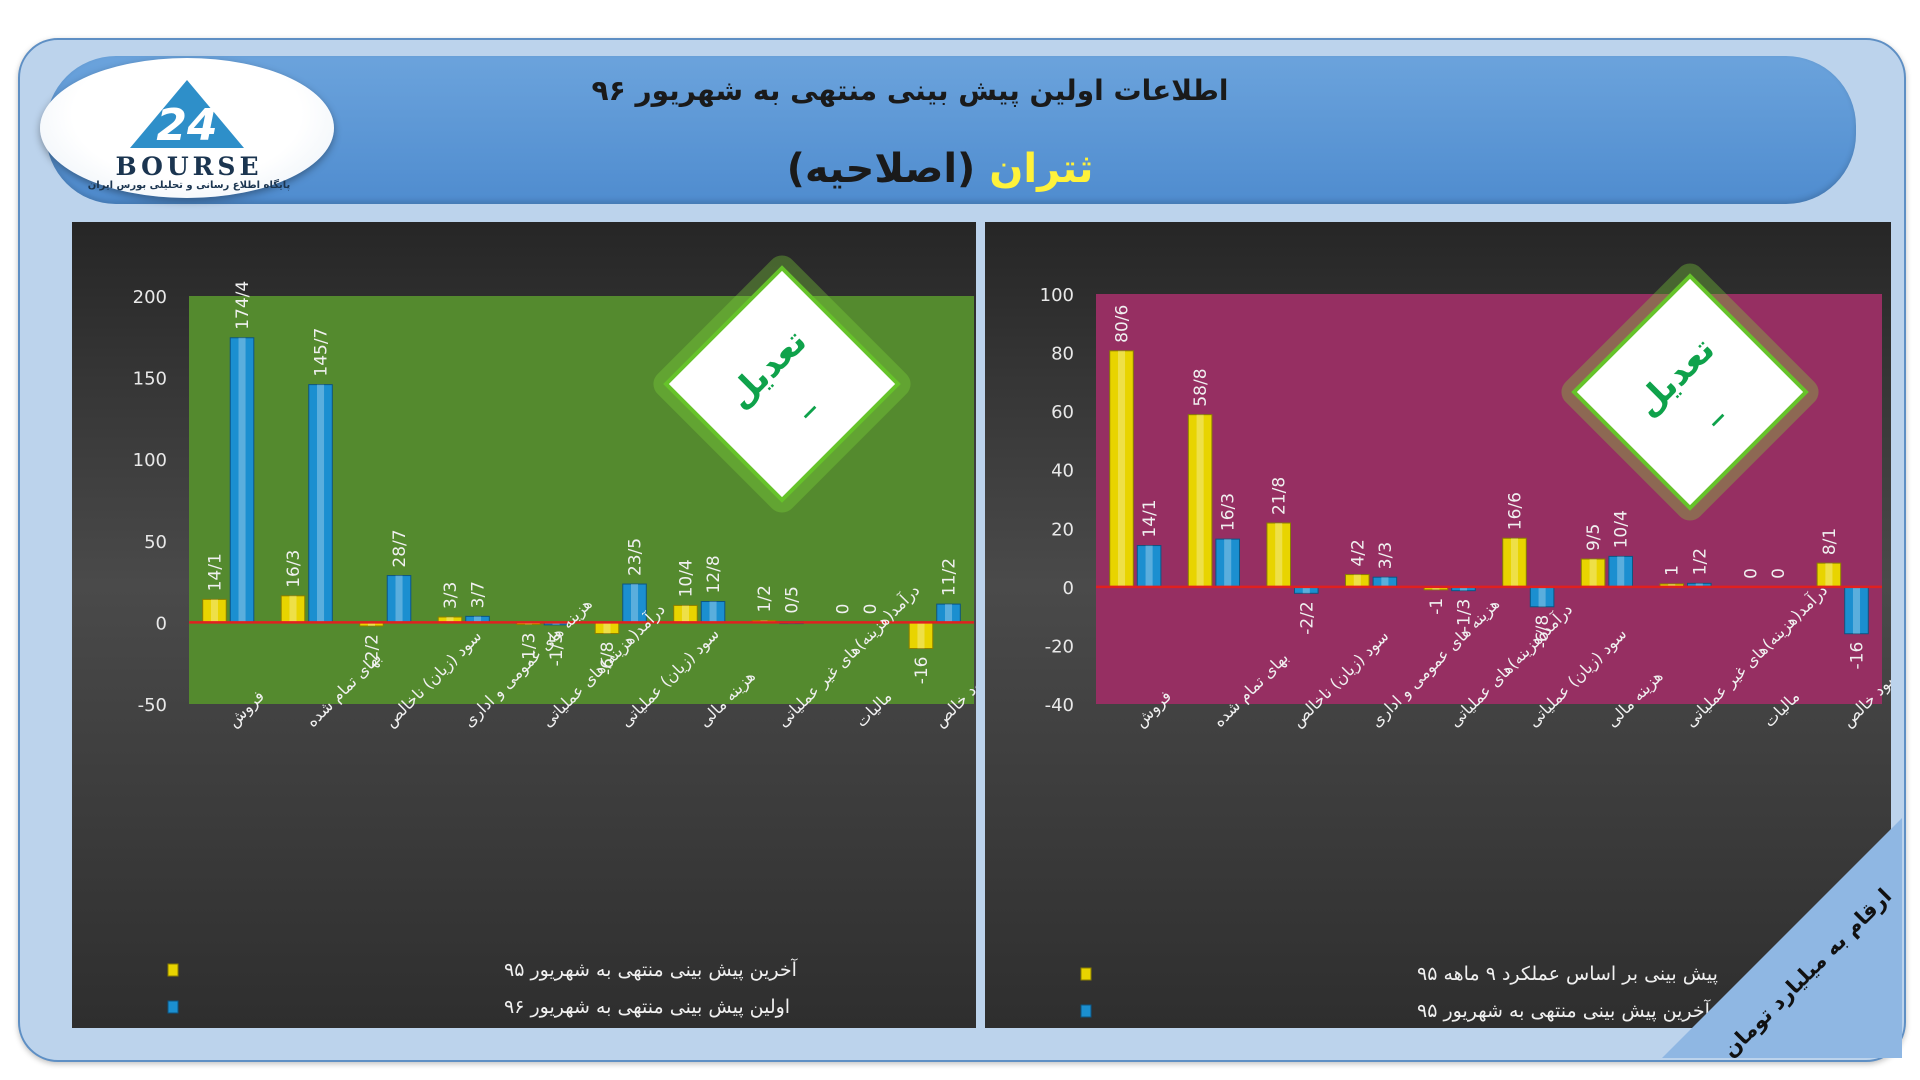  Describe the element at coordinates (1059, 705) in the screenshot. I see `y-tick-label: -40` at that location.